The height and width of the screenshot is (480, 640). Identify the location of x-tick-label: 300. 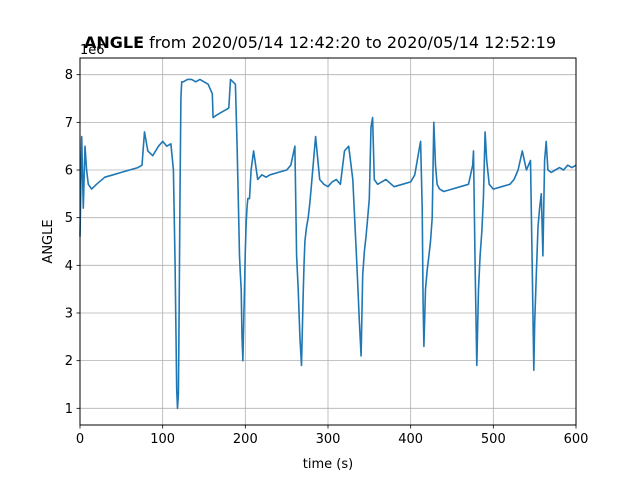
(328, 439).